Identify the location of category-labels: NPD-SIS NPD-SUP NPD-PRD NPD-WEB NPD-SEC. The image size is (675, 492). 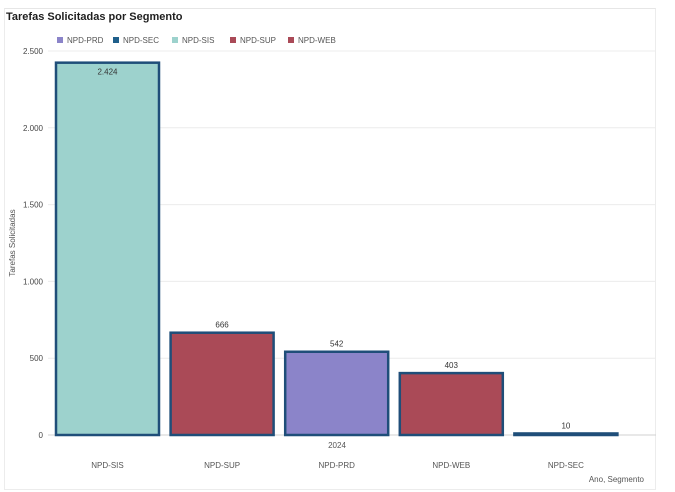
(337, 465).